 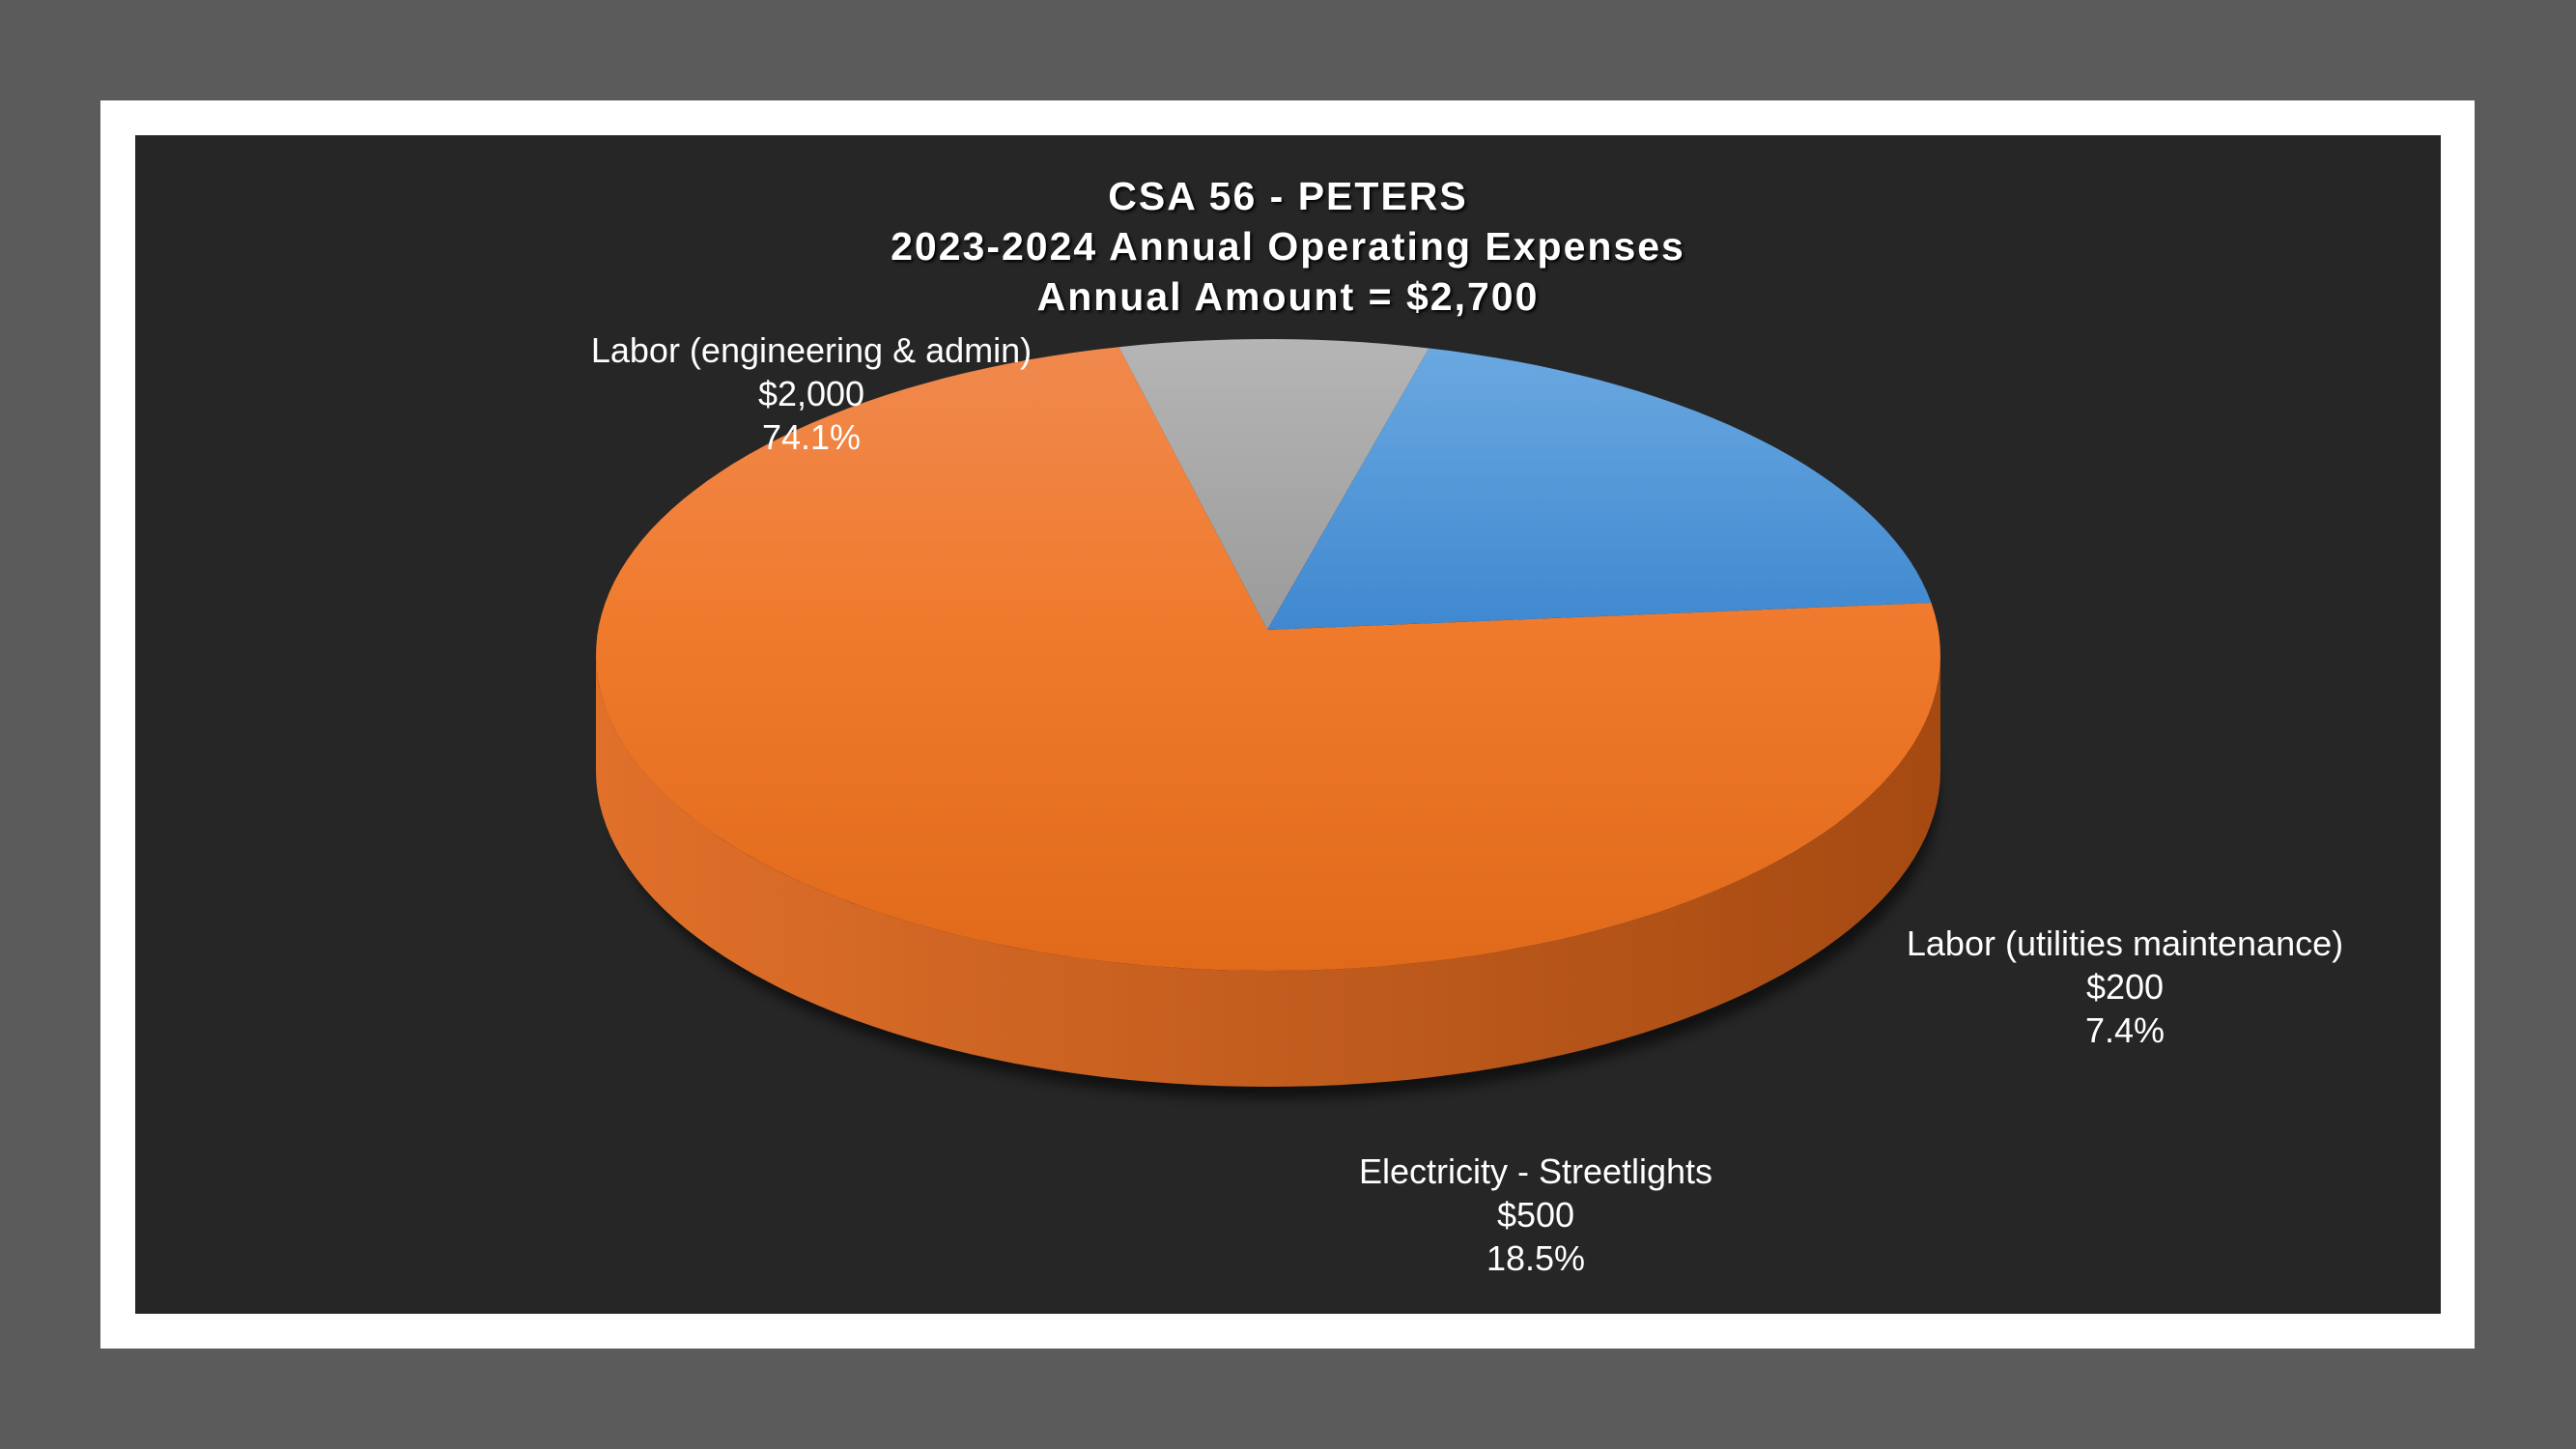 What do you see at coordinates (811, 350) in the screenshot?
I see `slice-name-label: Labor (engineering & admin)` at bounding box center [811, 350].